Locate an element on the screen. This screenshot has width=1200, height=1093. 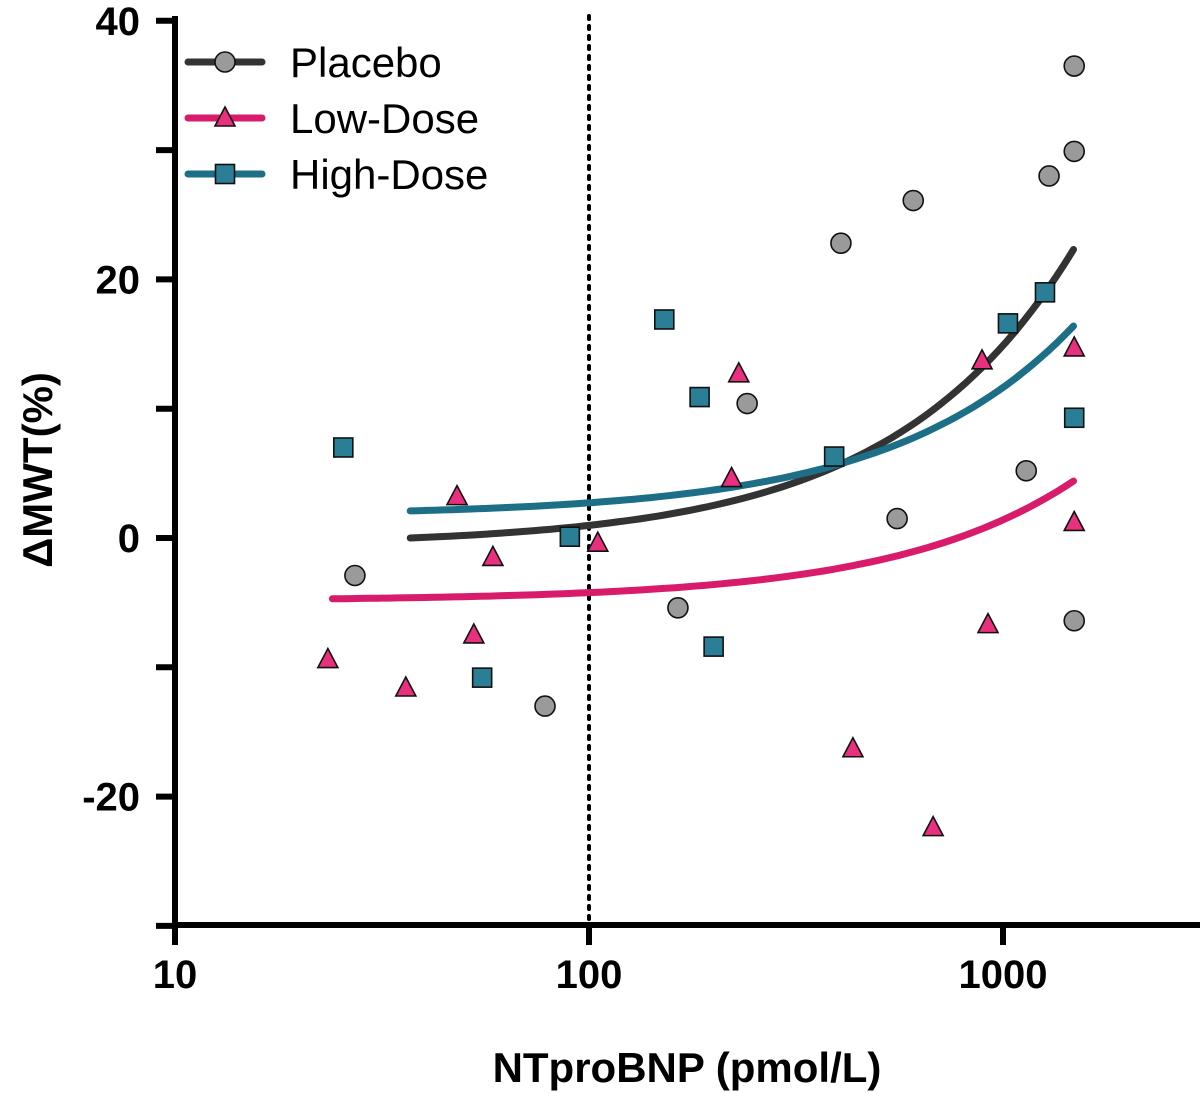
y-axis-label: ΔMWT(%) is located at coordinates (37, 470).